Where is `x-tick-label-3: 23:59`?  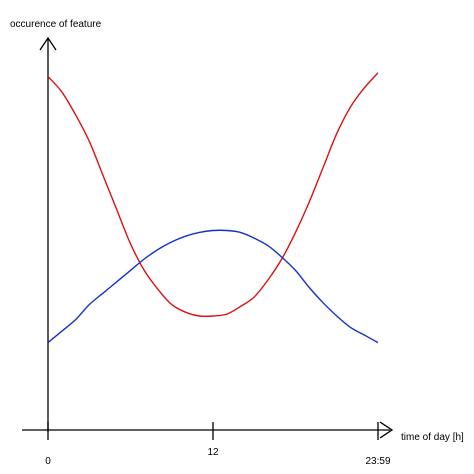
x-tick-label-3: 23:59 is located at coordinates (377, 461).